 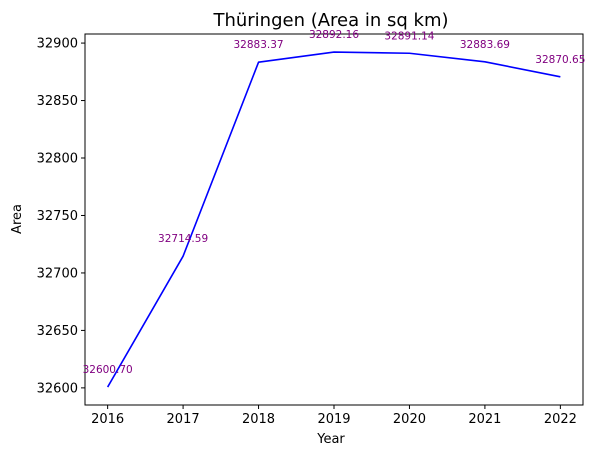 I want to click on x-tick-label: 2022, so click(x=560, y=419).